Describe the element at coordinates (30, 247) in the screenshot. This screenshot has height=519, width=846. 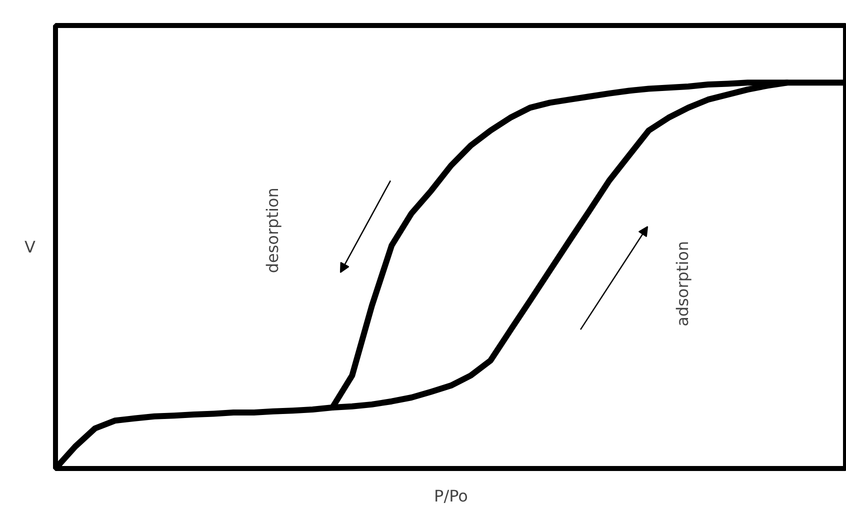
I see `y-axis-title: V` at that location.